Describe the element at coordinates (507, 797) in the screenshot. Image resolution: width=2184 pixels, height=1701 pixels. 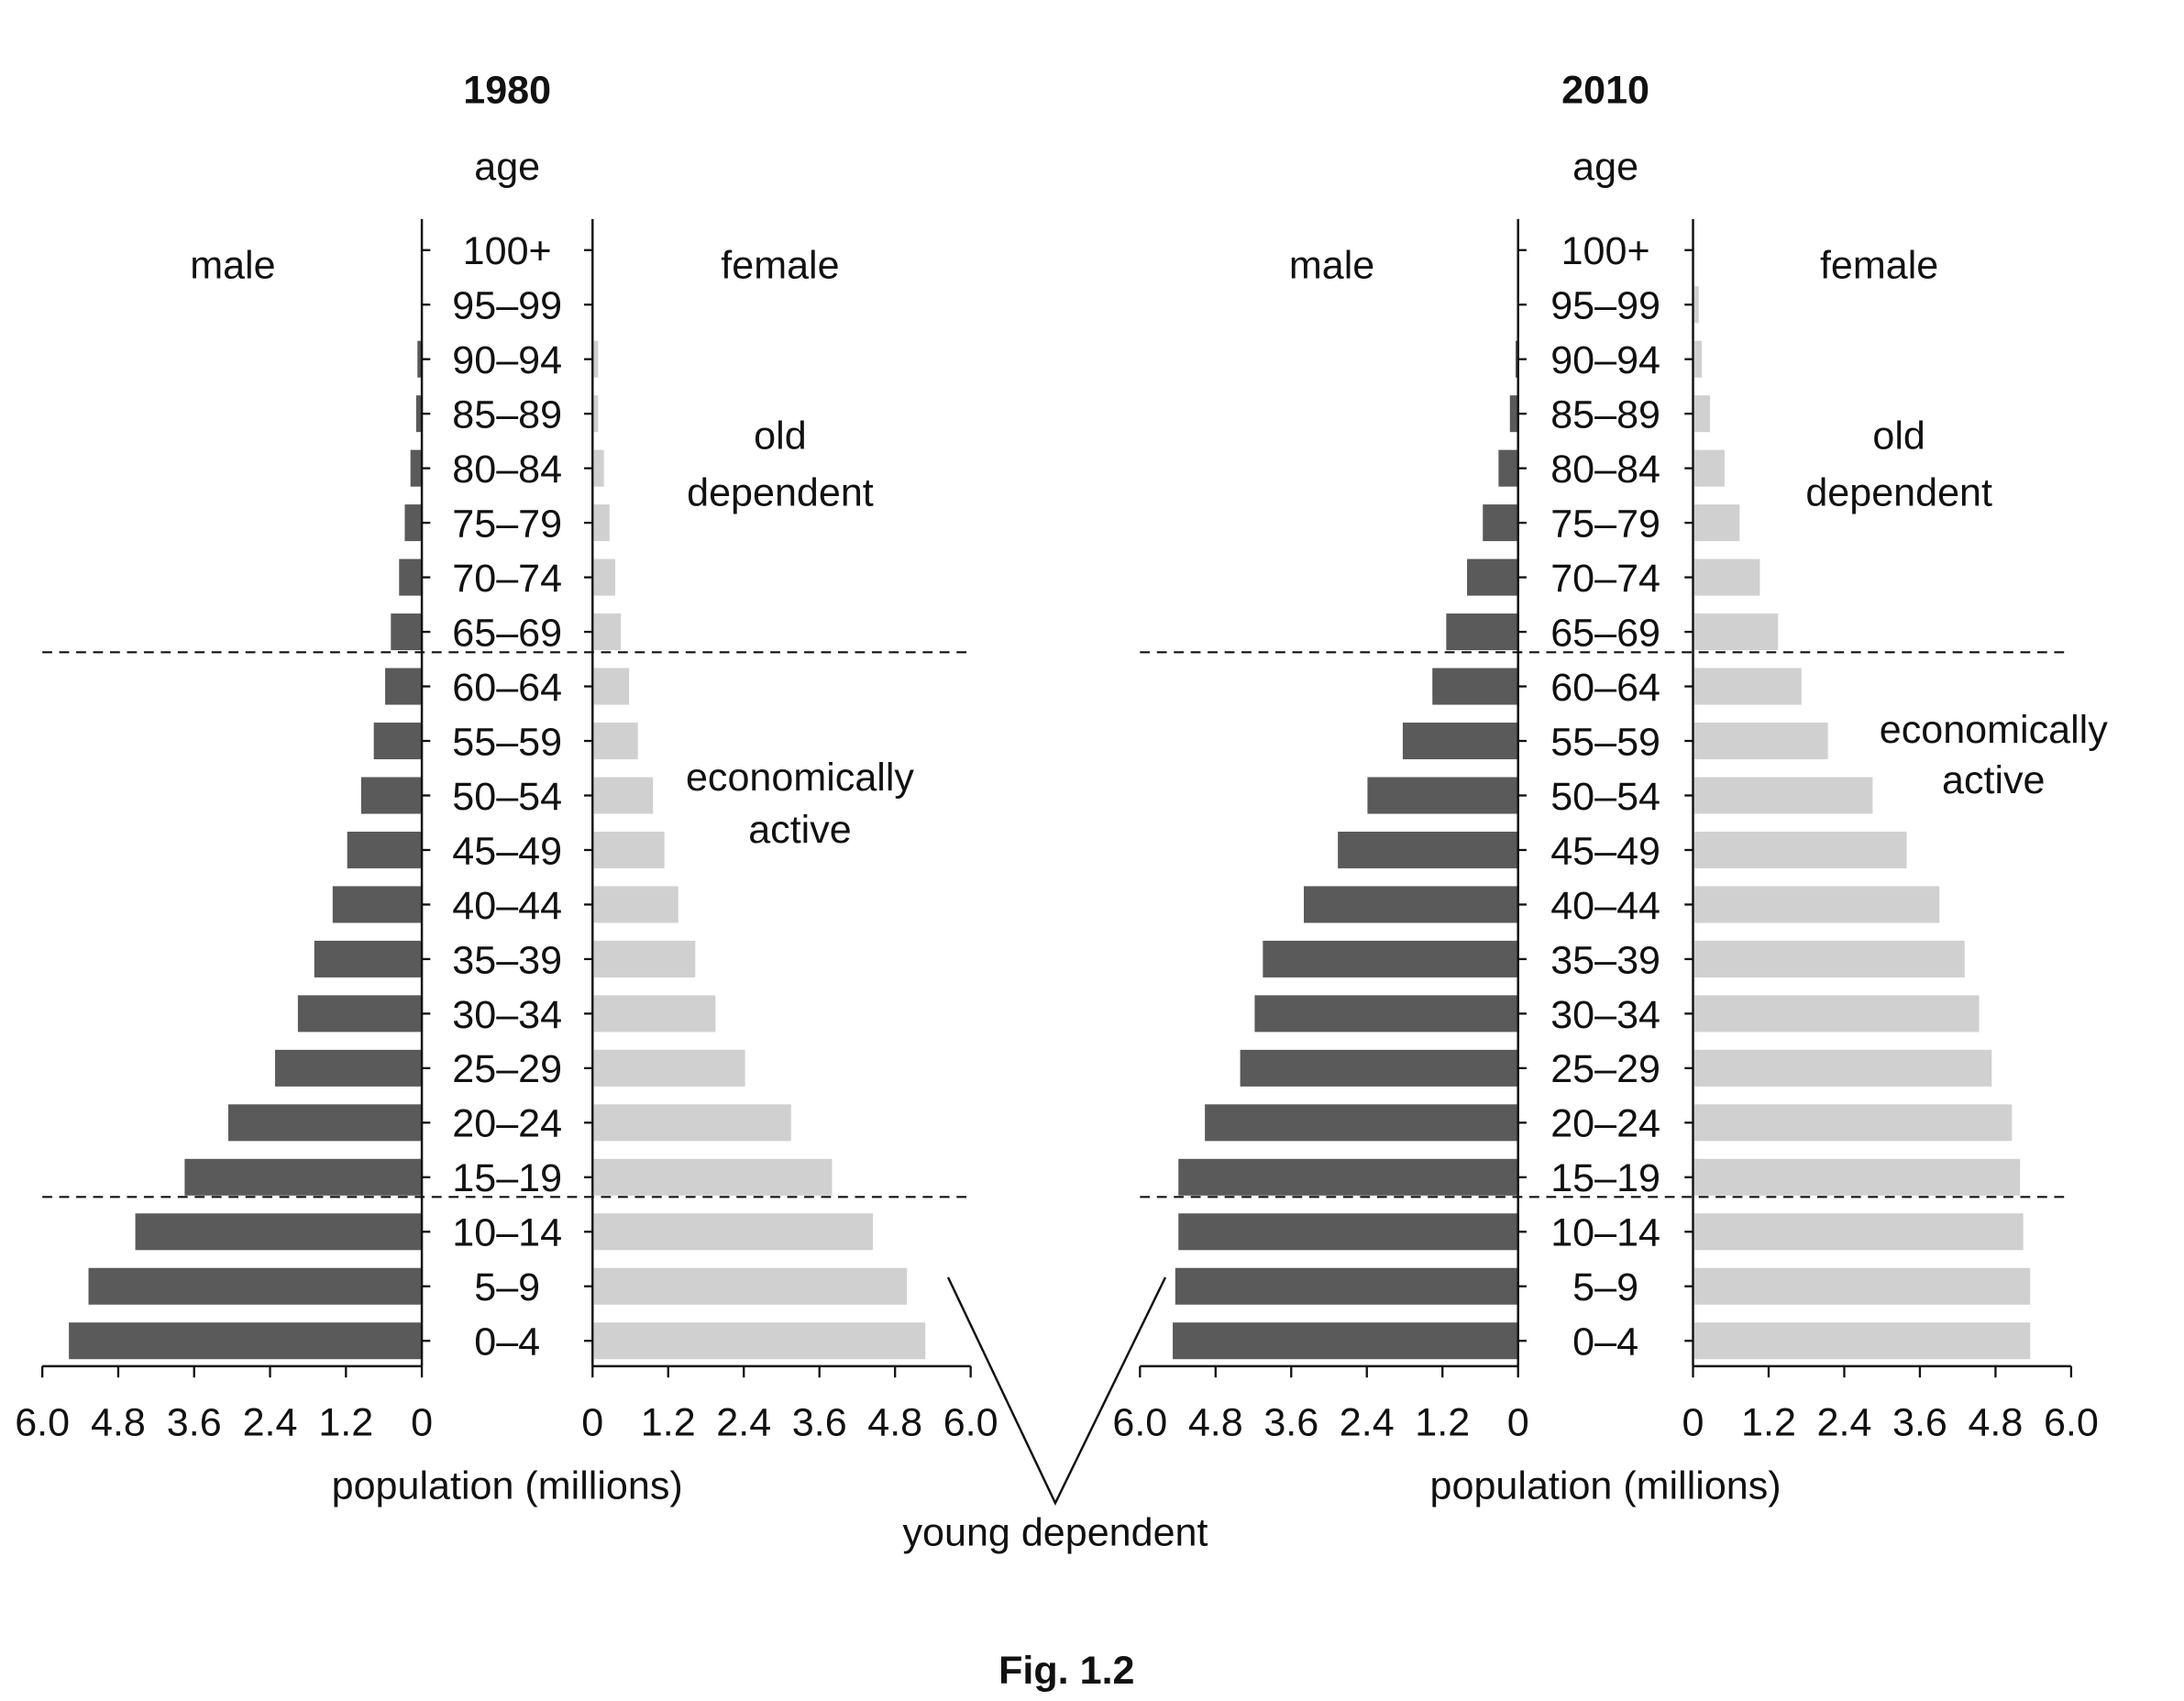
I see `age-group-label: 50–54` at that location.